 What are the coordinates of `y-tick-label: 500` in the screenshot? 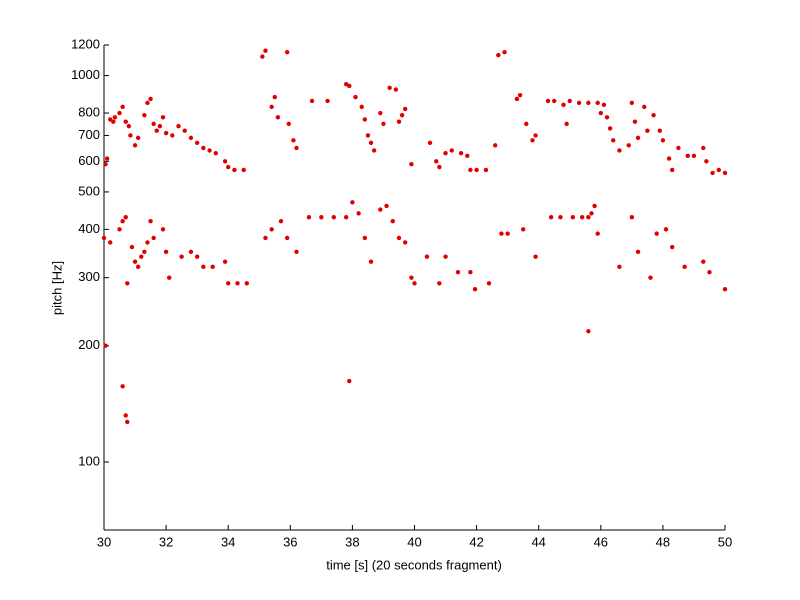 It's located at (89, 190).